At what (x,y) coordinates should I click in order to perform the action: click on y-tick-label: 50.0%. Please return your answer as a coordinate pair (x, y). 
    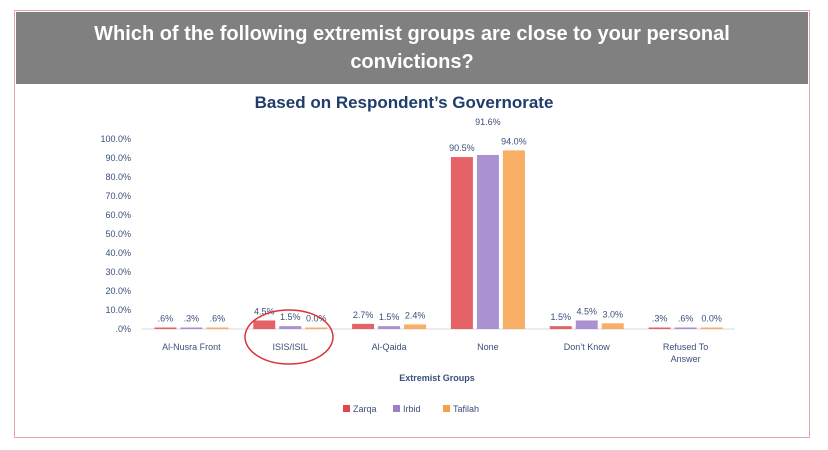
    Looking at the image, I should click on (118, 234).